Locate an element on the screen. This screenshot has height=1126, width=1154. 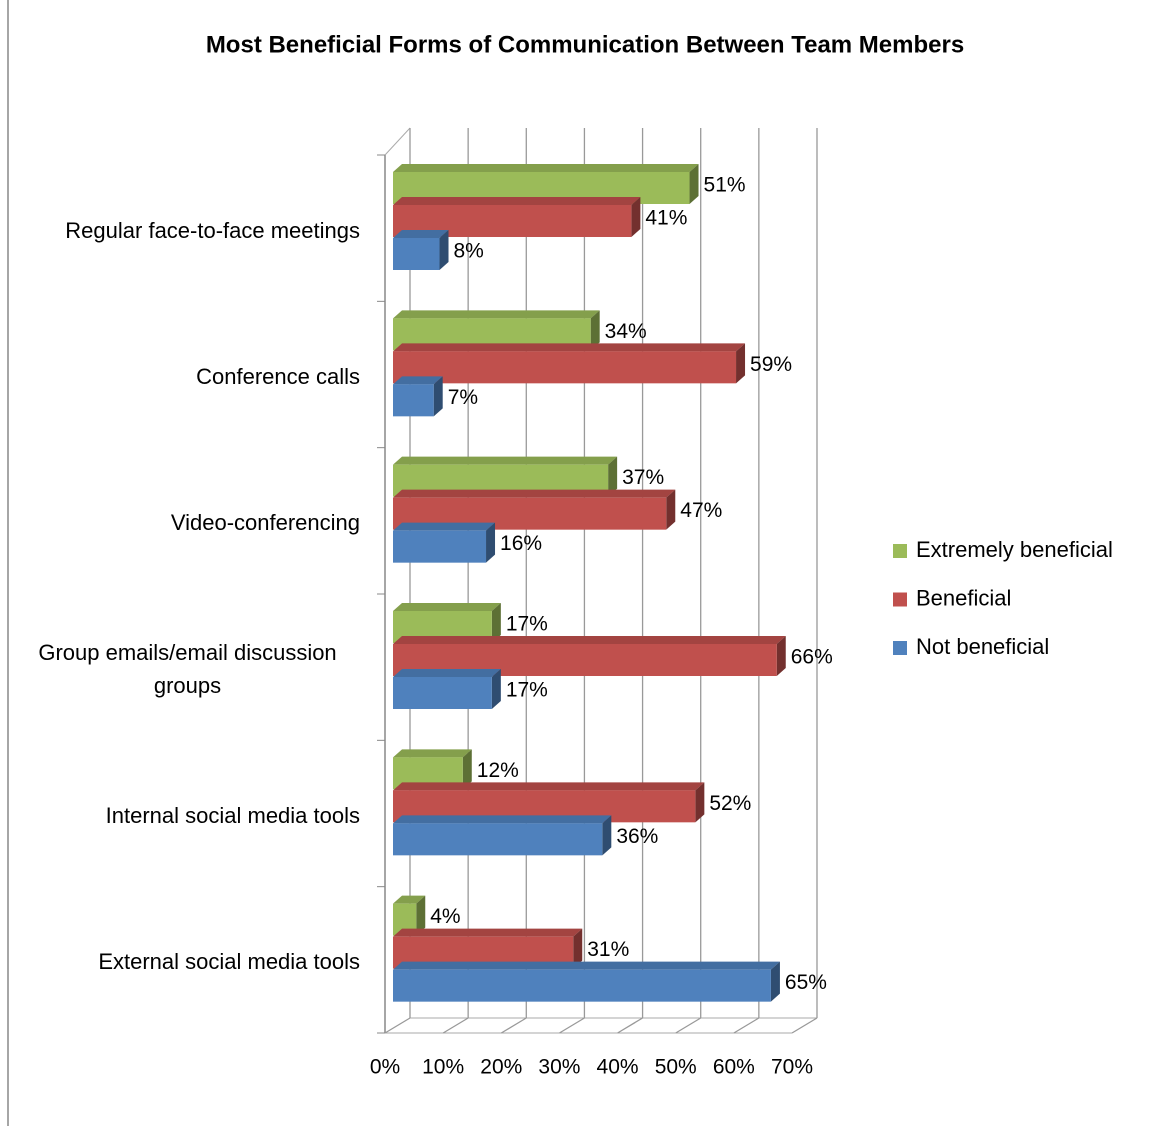
x-tick-label: 10% is located at coordinates (443, 1067).